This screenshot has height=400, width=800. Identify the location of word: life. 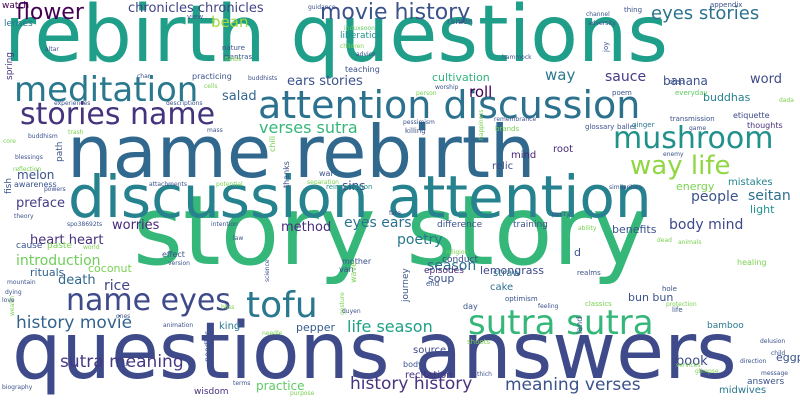
(677, 310).